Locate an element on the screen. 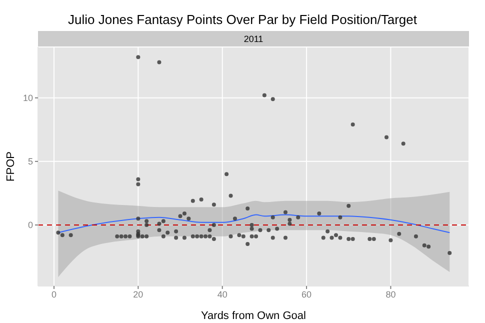 The image size is (485, 323). y-tick-label: 5 is located at coordinates (30, 161).